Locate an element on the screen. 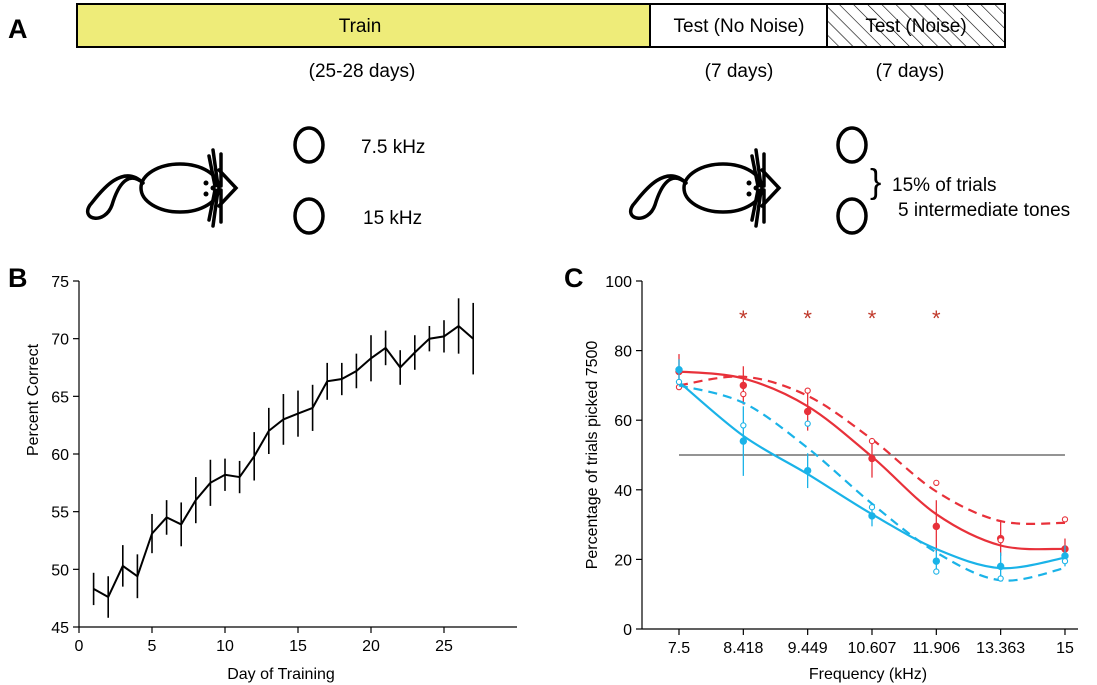 Image resolution: width=1097 pixels, height=685 pixels. x-tick-label: 10.607 is located at coordinates (872, 648).